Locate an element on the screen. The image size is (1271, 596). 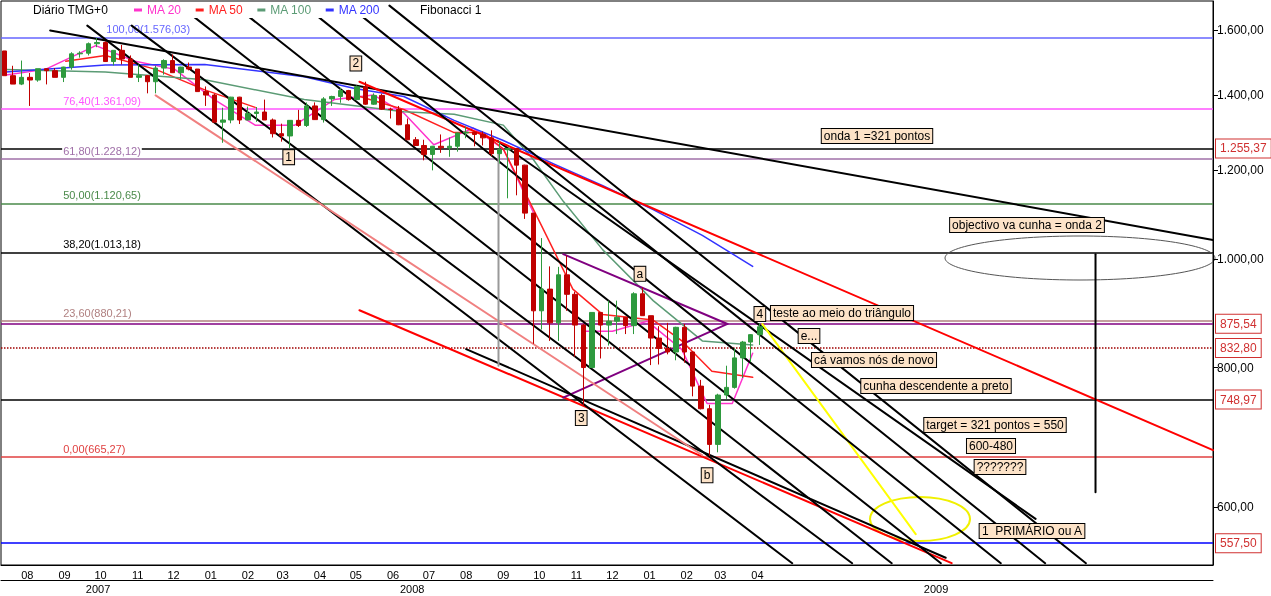
annotation: target = 321 pontos = 550 is located at coordinates (995, 425).